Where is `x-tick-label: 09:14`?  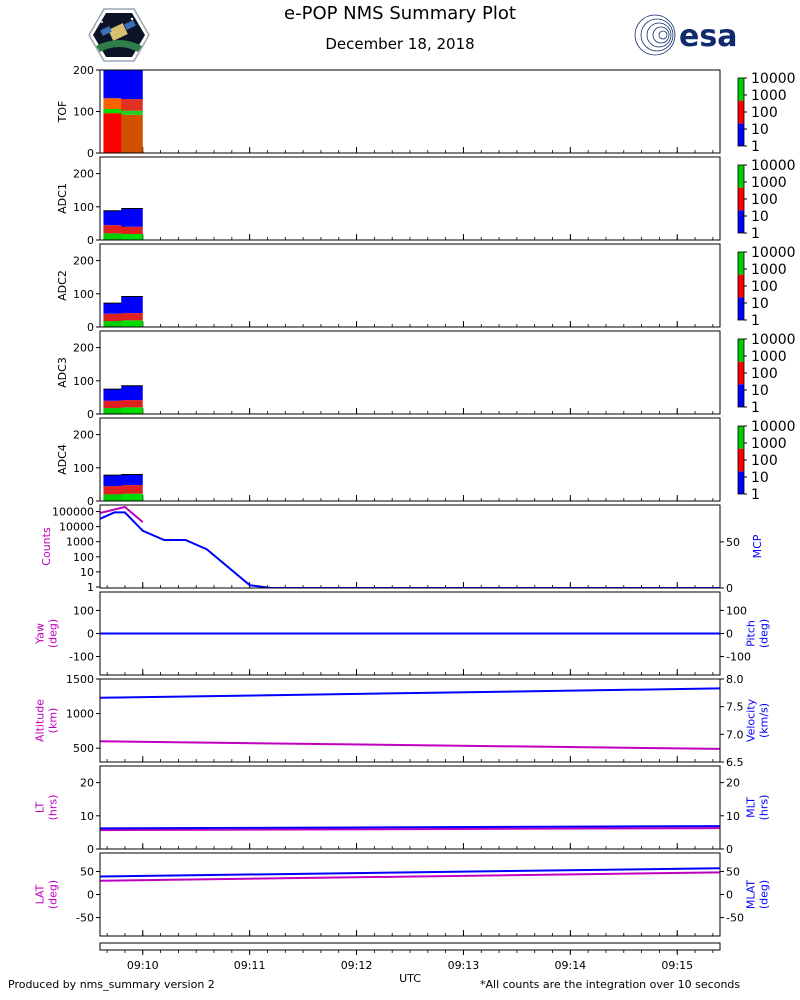 x-tick-label: 09:14 is located at coordinates (570, 965).